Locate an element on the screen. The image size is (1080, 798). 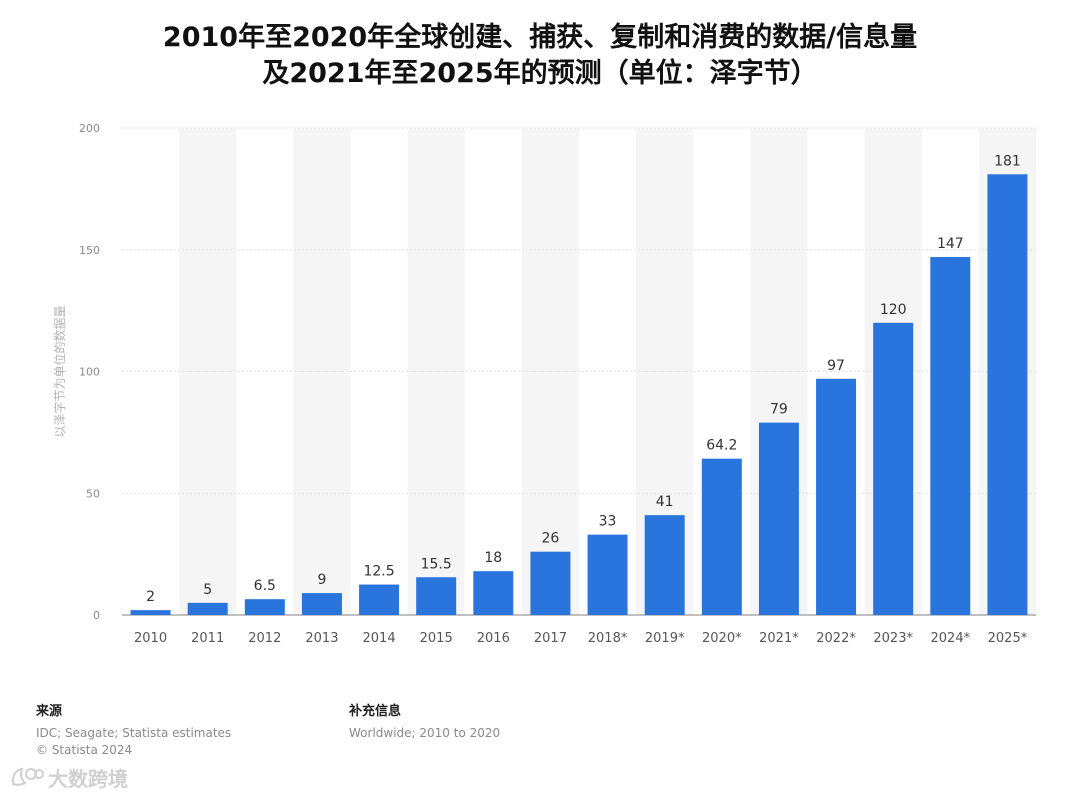
x-tick-label: 2012 is located at coordinates (264, 638).